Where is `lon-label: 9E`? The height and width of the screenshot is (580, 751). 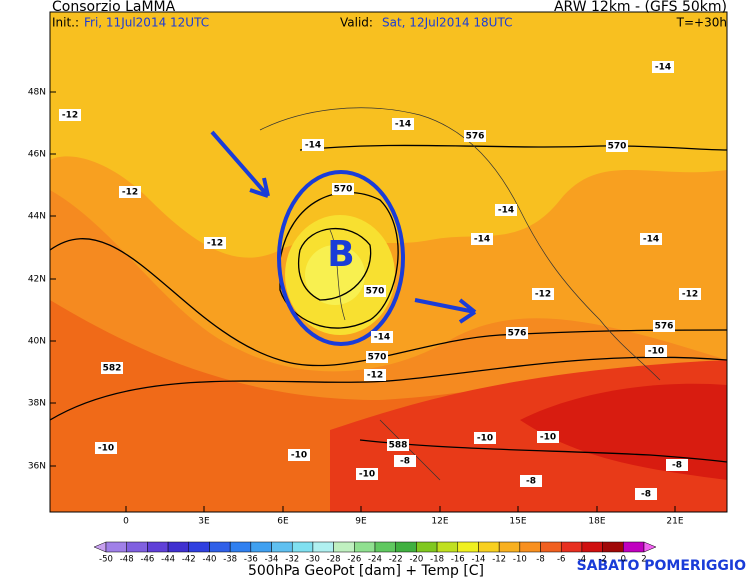 lon-label: 9E is located at coordinates (361, 522).